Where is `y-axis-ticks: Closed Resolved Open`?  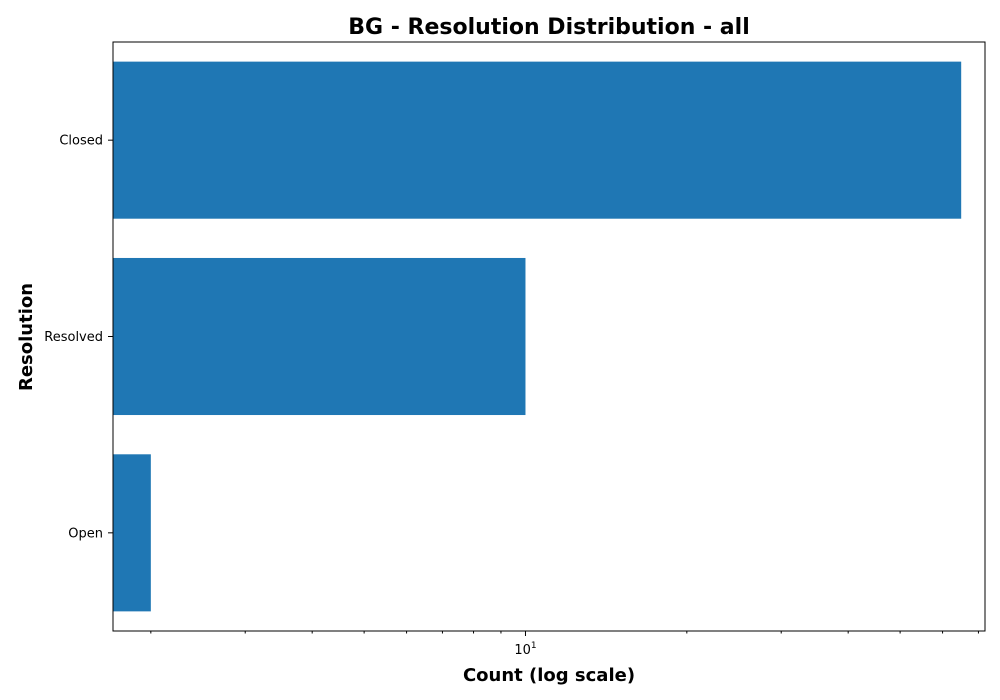
y-axis-ticks: Closed Resolved Open is located at coordinates (78, 337).